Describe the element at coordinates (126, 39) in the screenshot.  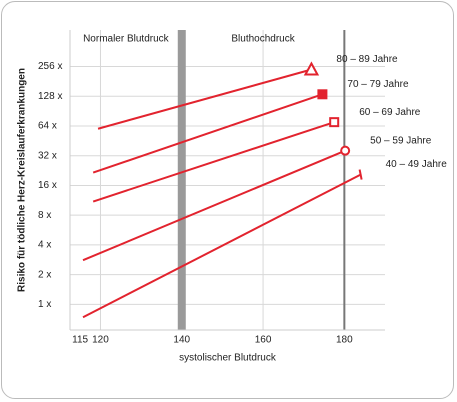
I see `region-label: Normaler Blutdruck` at that location.